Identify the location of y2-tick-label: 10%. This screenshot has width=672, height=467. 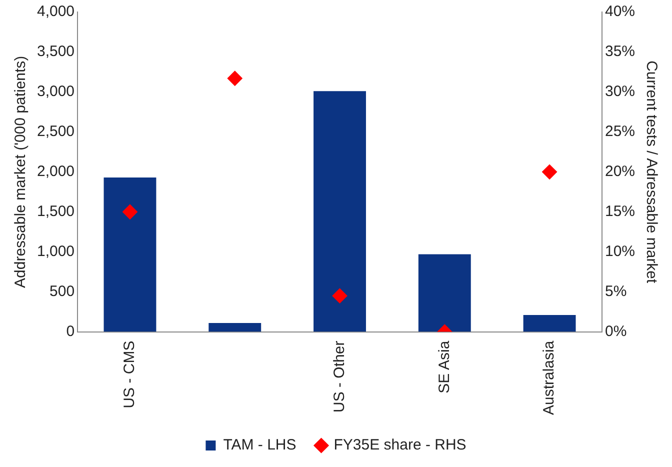
(620, 251).